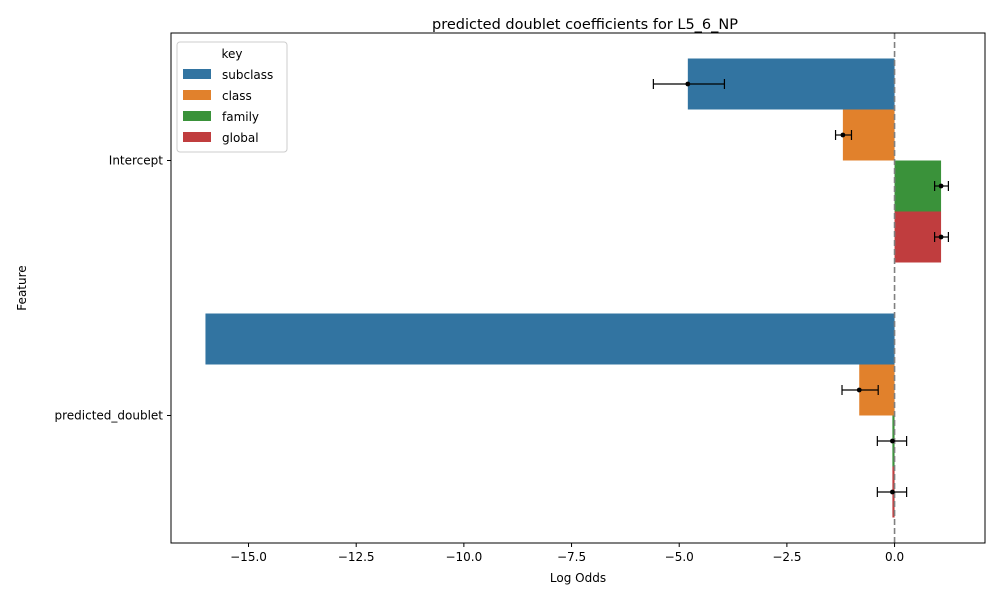 This screenshot has width=1000, height=600. What do you see at coordinates (197, 95) in the screenshot?
I see `legend-swatch-class` at bounding box center [197, 95].